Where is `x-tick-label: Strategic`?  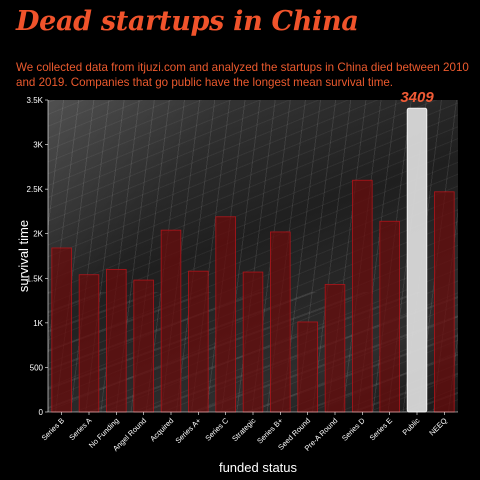 x-tick-label: Strategic is located at coordinates (243, 429).